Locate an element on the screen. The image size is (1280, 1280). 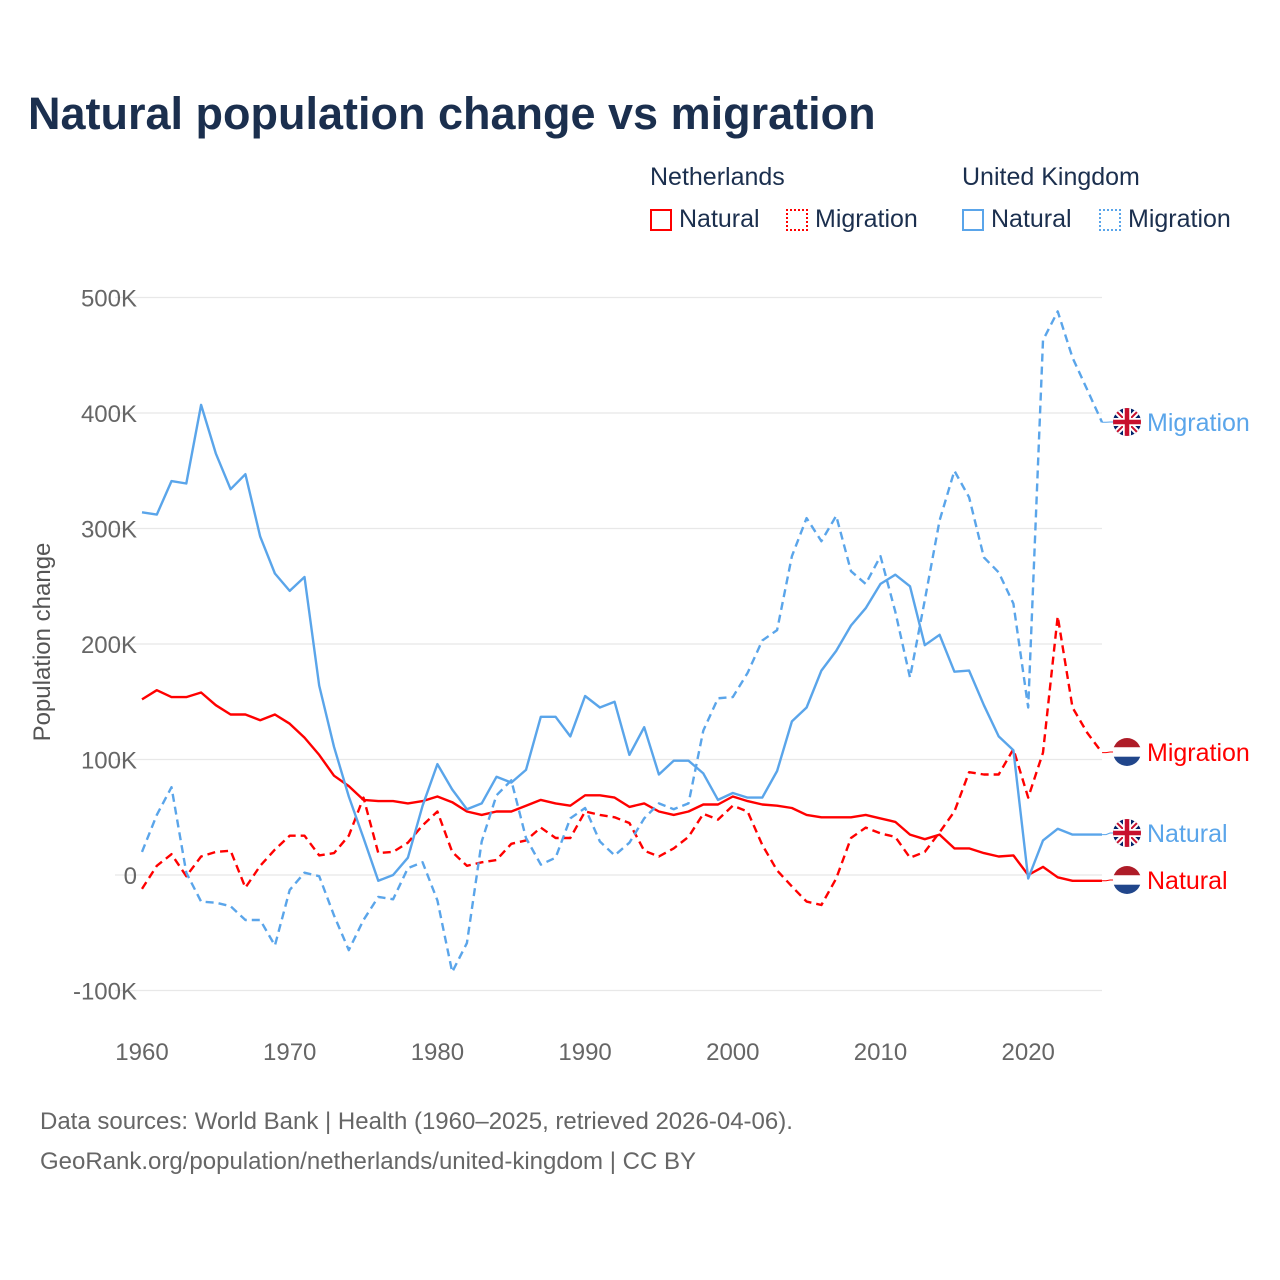
y-tick-label: 500K is located at coordinates (109, 299).